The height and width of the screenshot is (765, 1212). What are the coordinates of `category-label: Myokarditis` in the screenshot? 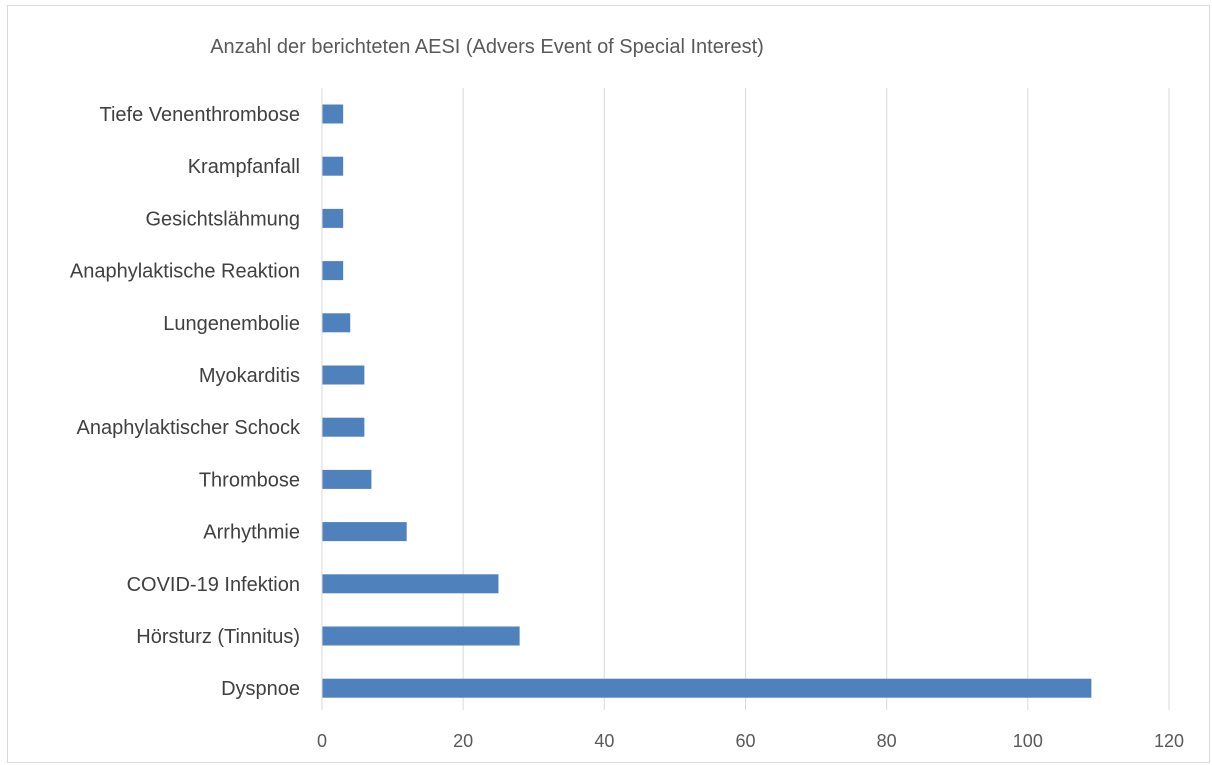 It's located at (249, 376).